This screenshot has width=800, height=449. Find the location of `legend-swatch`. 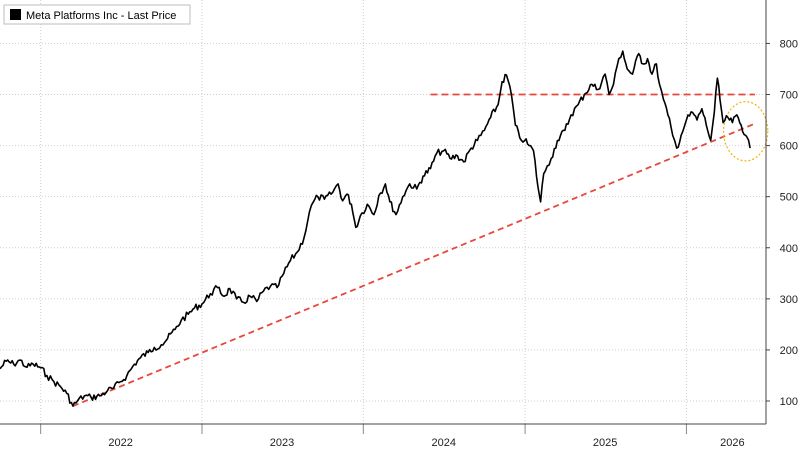

legend-swatch is located at coordinates (15, 14).